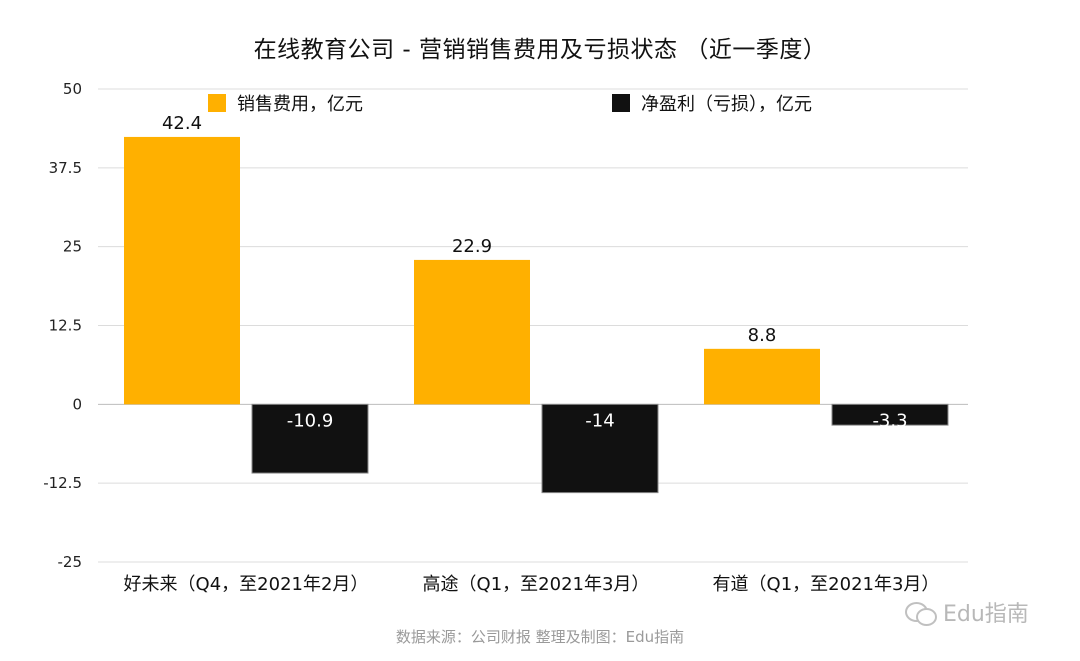  Describe the element at coordinates (762, 335) in the screenshot. I see `value-label: 8.8` at that location.